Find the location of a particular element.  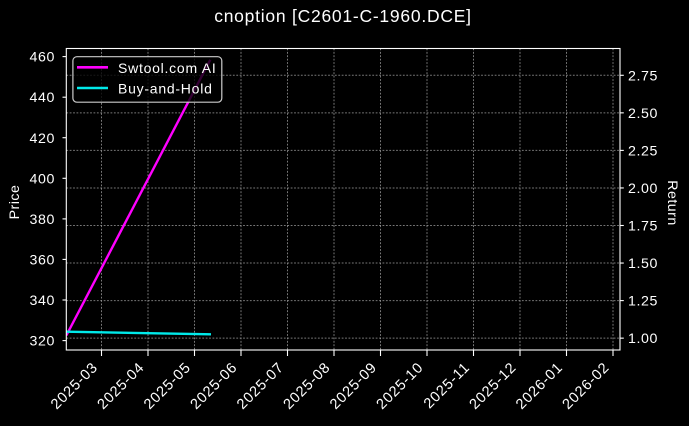

svg-text: 380 is located at coordinates (42, 220).